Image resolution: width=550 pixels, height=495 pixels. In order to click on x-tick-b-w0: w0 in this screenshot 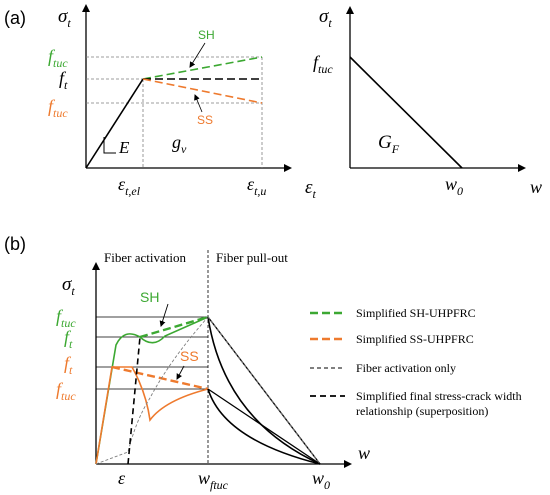, I will do `click(321, 480)`.